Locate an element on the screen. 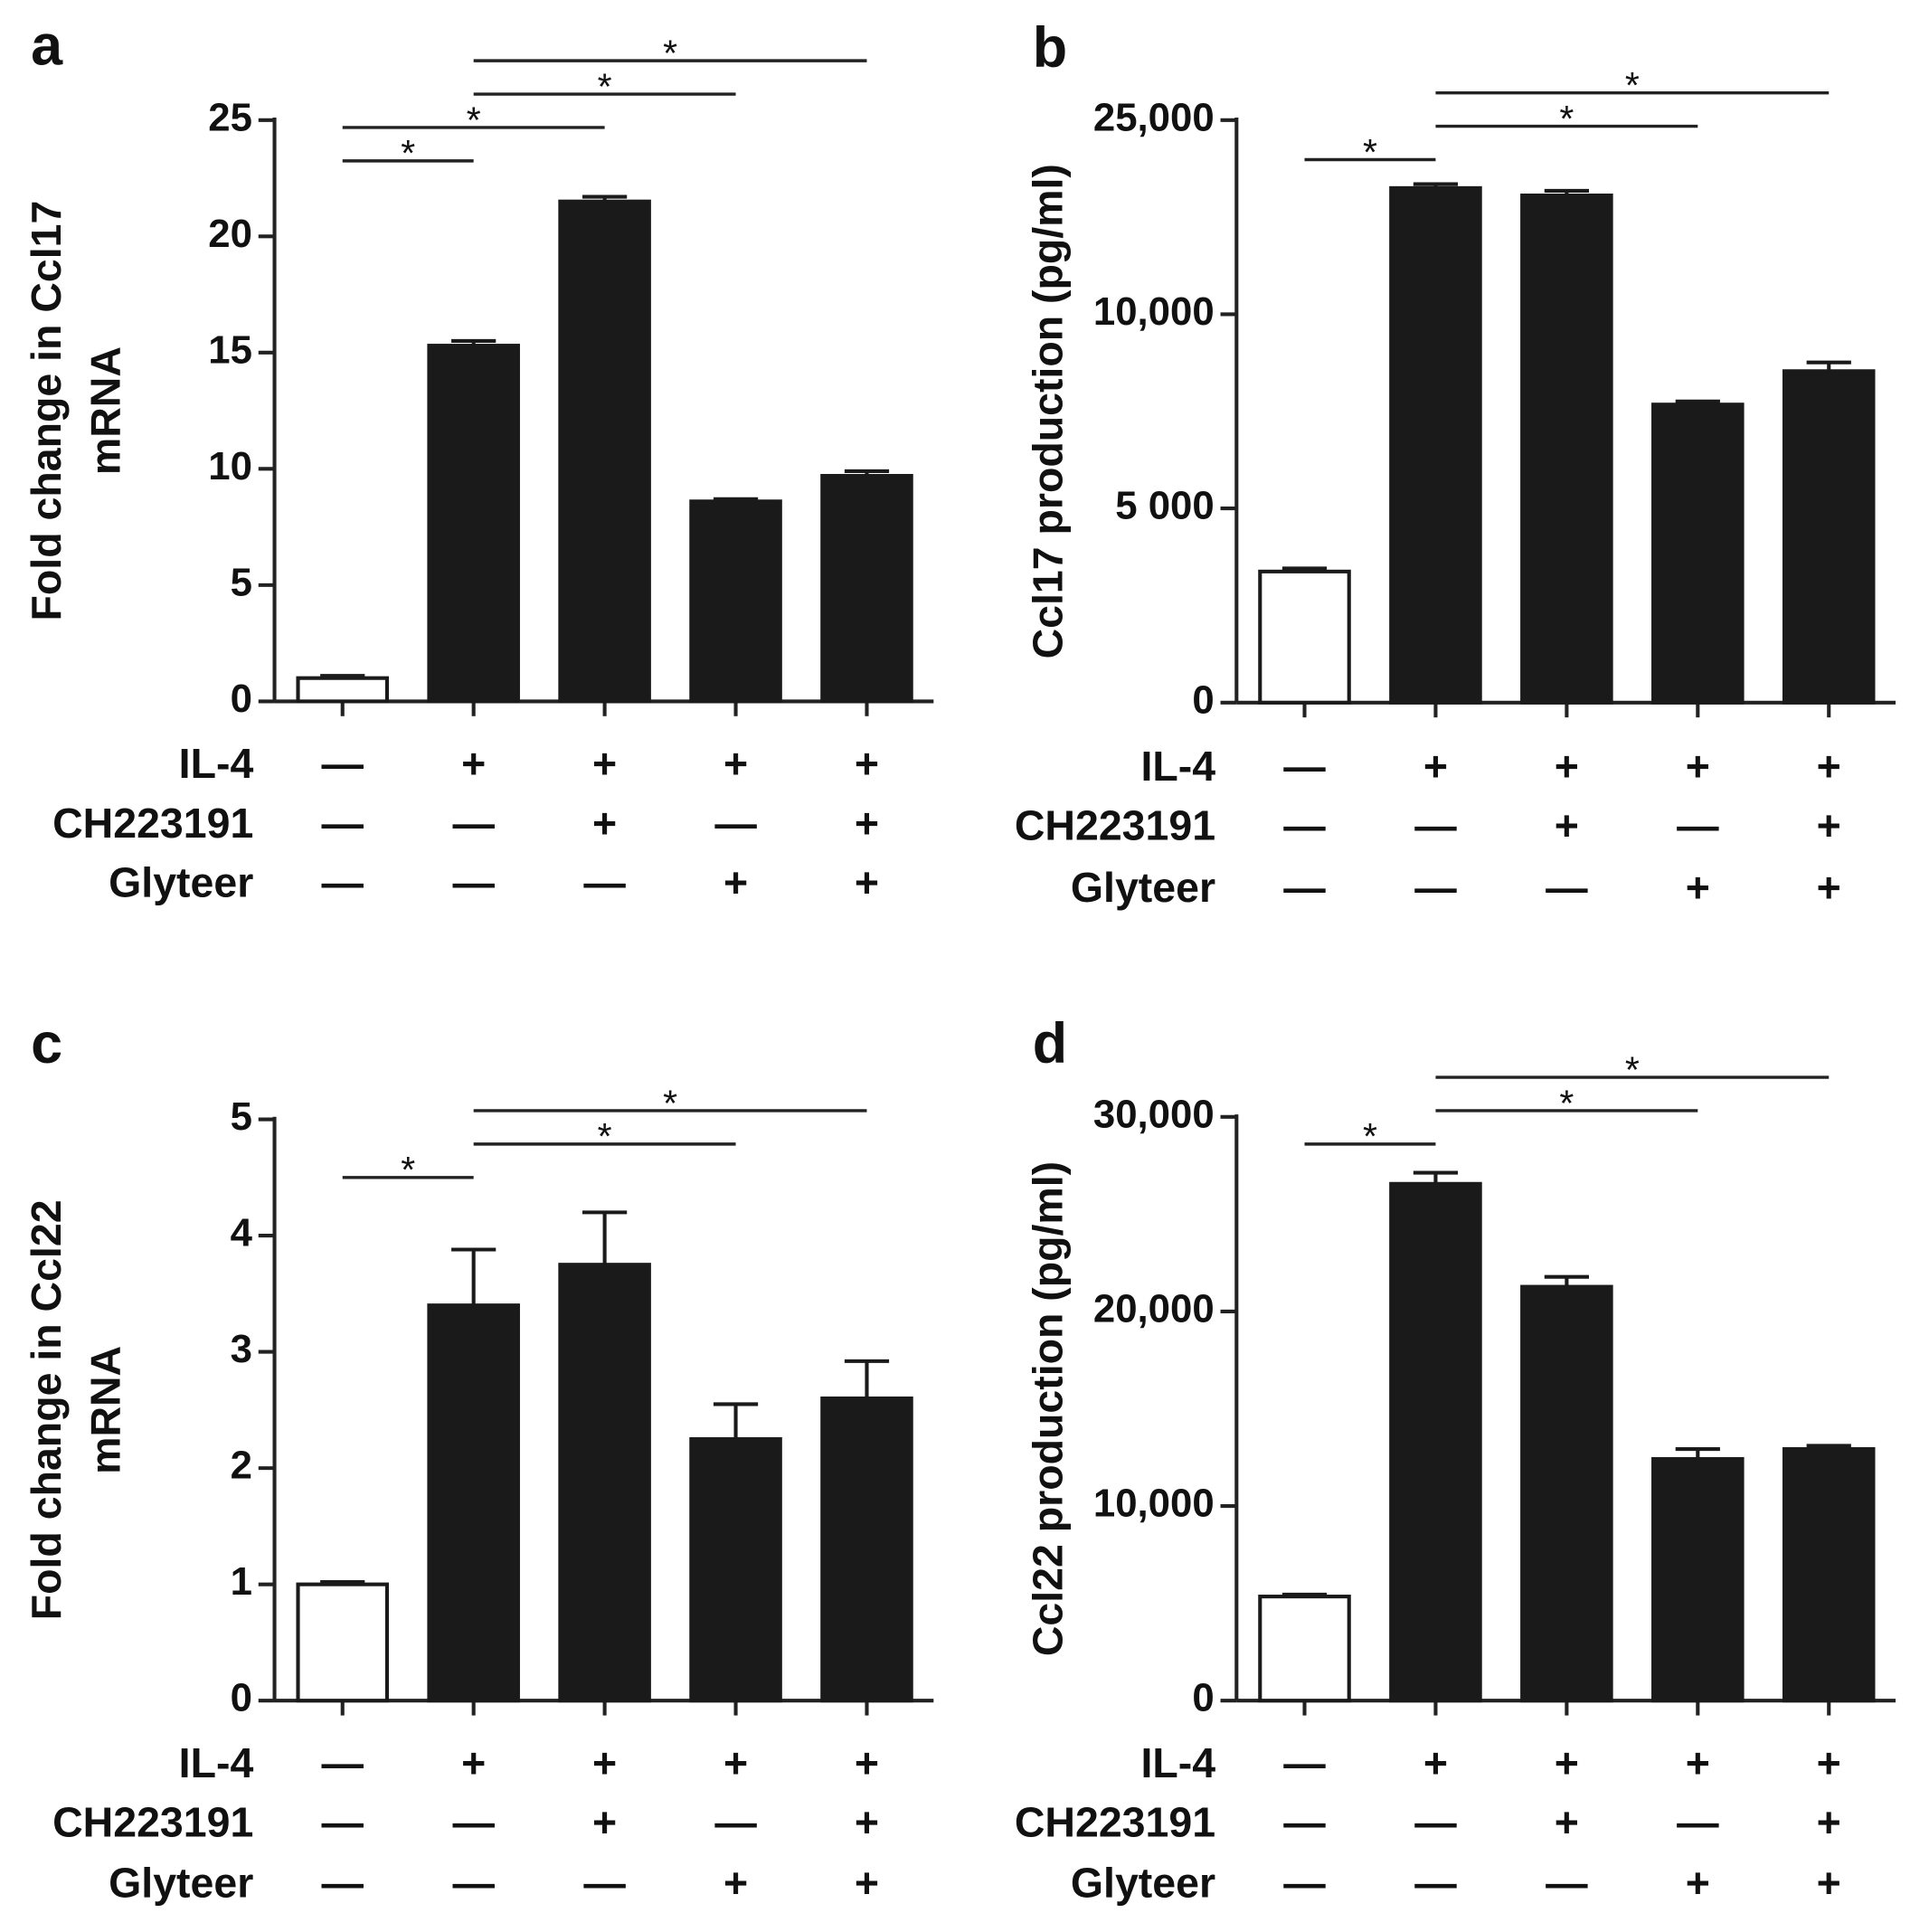 This screenshot has height=1932, width=1929. y-tick-label: 2 is located at coordinates (241, 1466).